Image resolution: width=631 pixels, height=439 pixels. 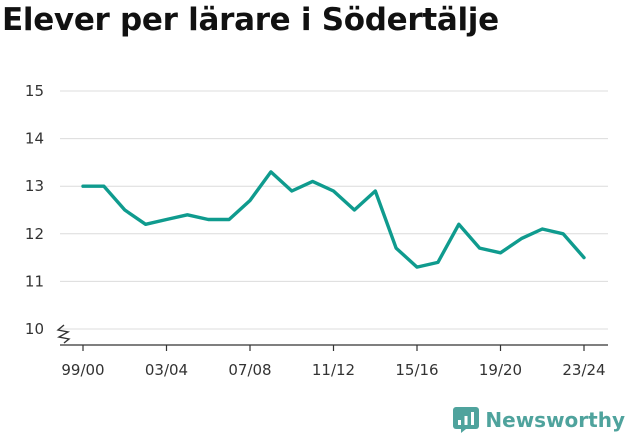 I want to click on x-tick-label-07-08: 07/08, so click(x=249, y=370).